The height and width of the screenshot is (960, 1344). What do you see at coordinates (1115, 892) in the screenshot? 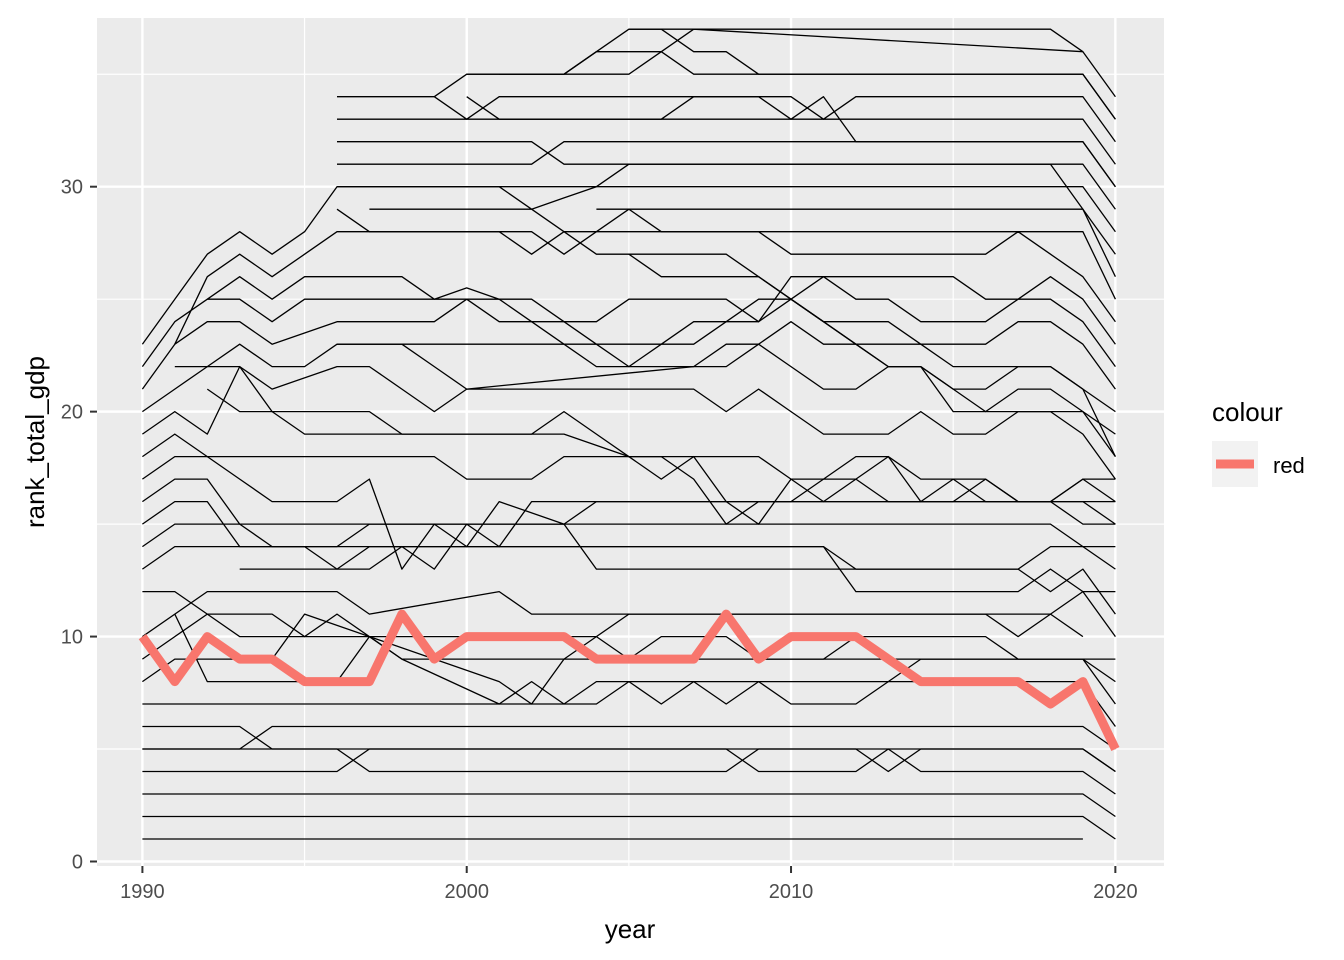
I see `x-tick-label: 2020` at bounding box center [1115, 892].